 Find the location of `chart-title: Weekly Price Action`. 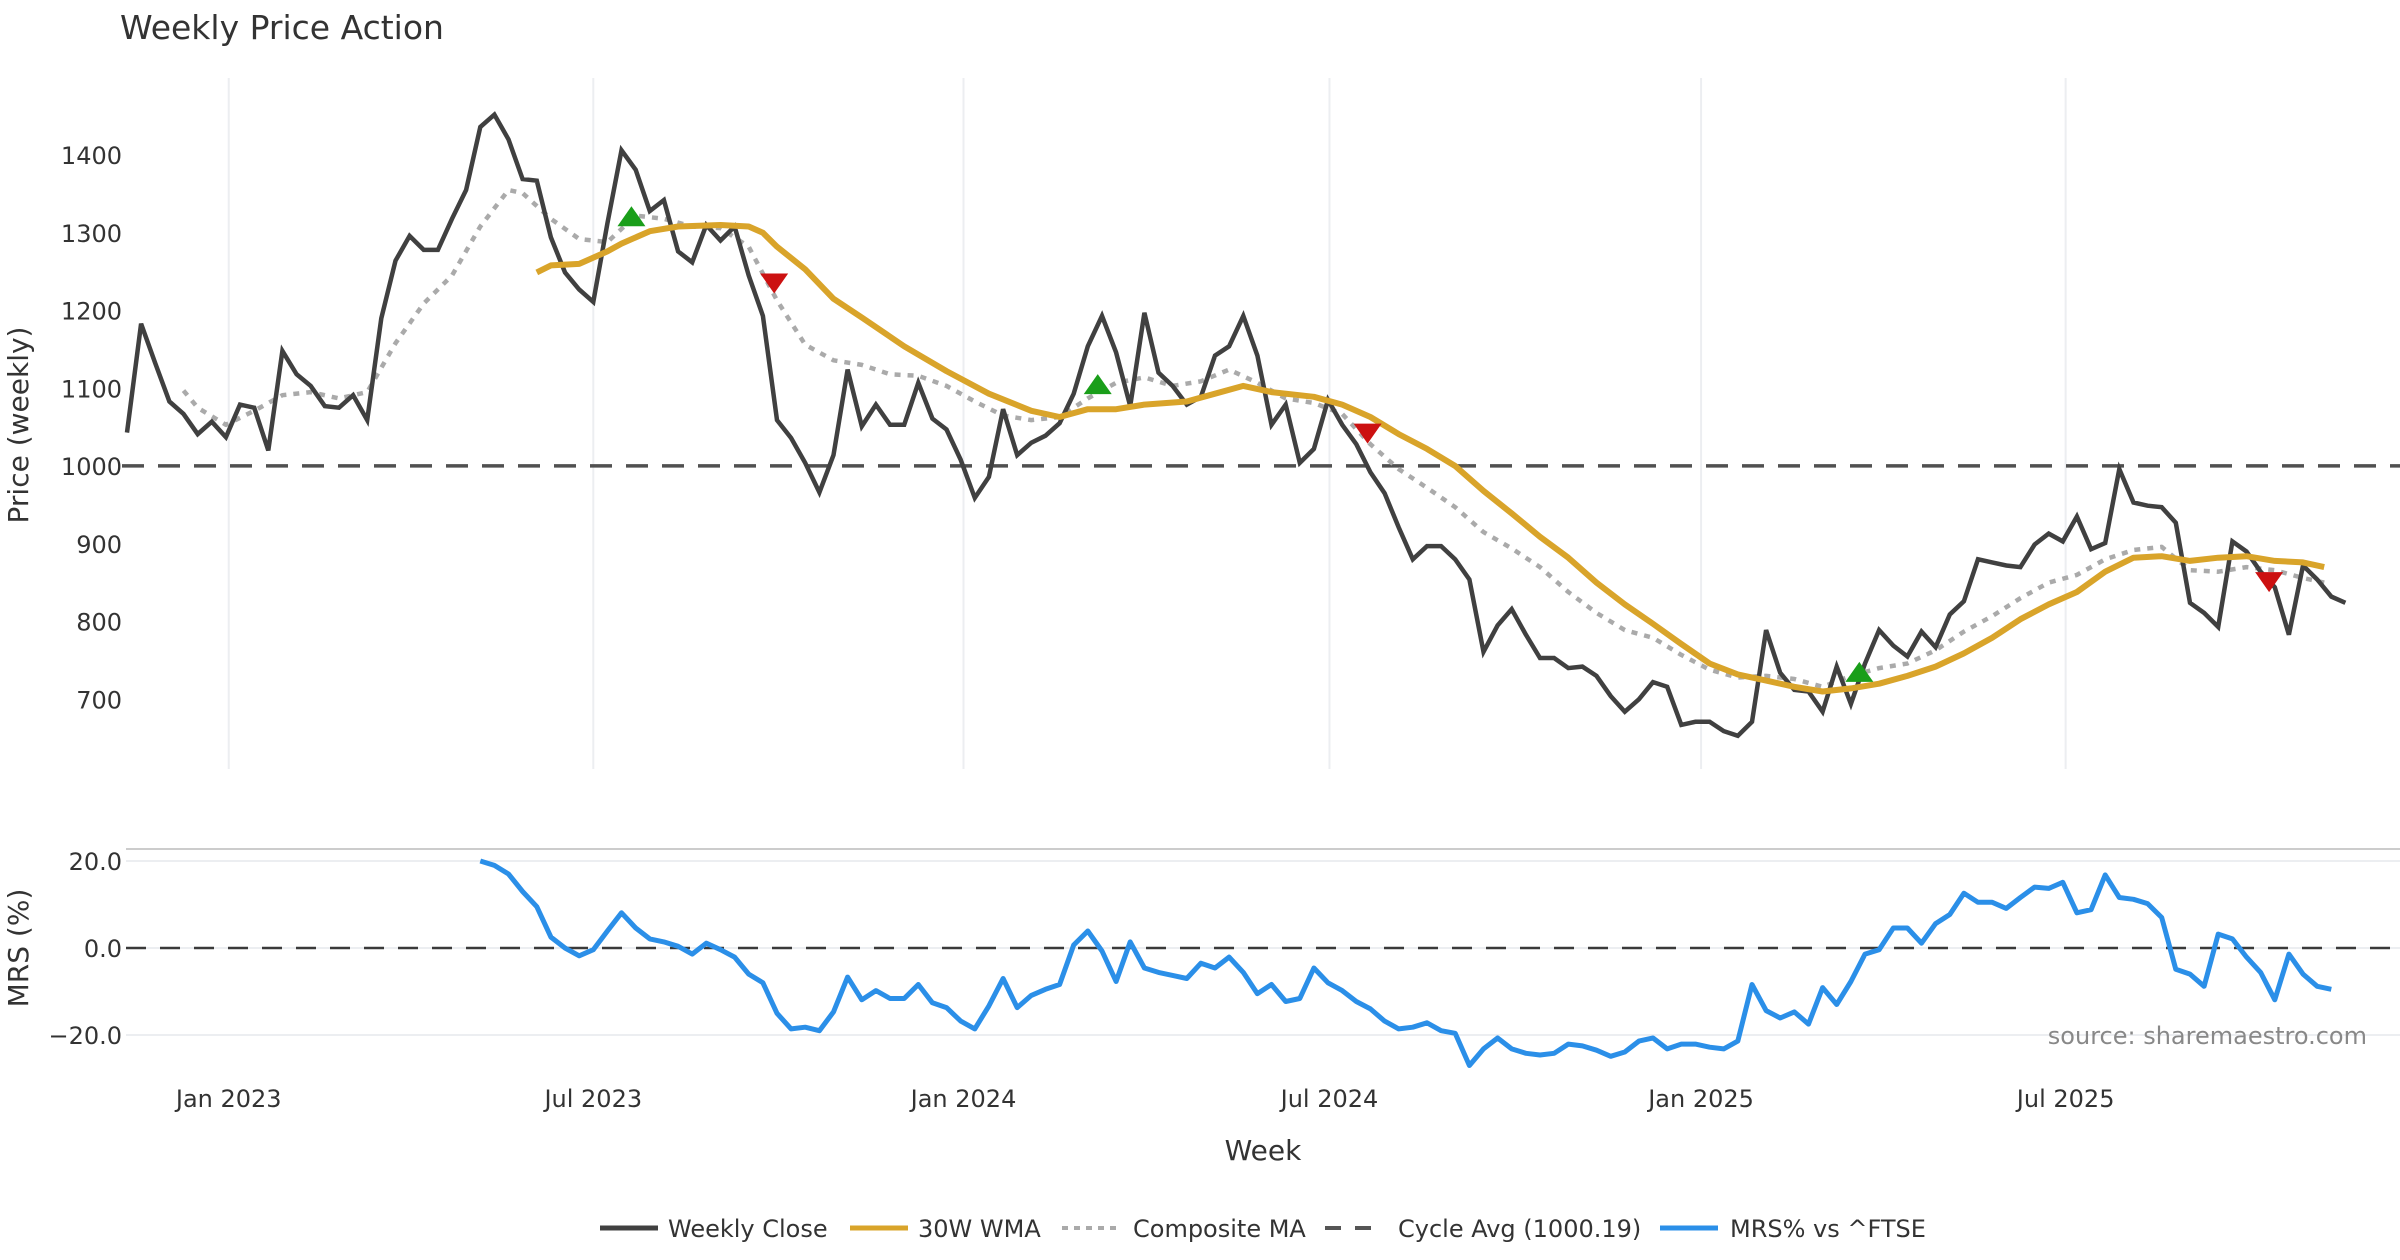

chart-title: Weekly Price Action is located at coordinates (282, 27).